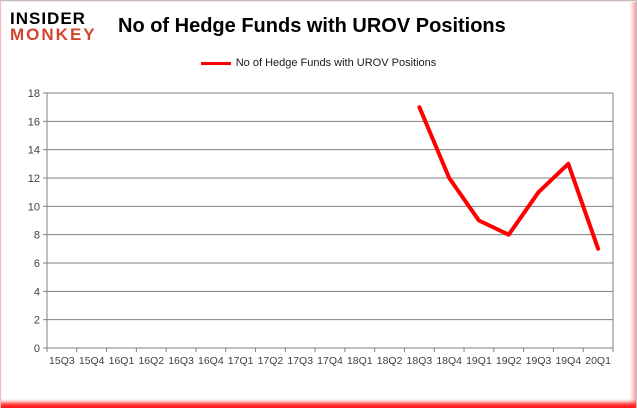  Describe the element at coordinates (122, 361) in the screenshot. I see `x-axis-tick-label: 16Q1` at that location.